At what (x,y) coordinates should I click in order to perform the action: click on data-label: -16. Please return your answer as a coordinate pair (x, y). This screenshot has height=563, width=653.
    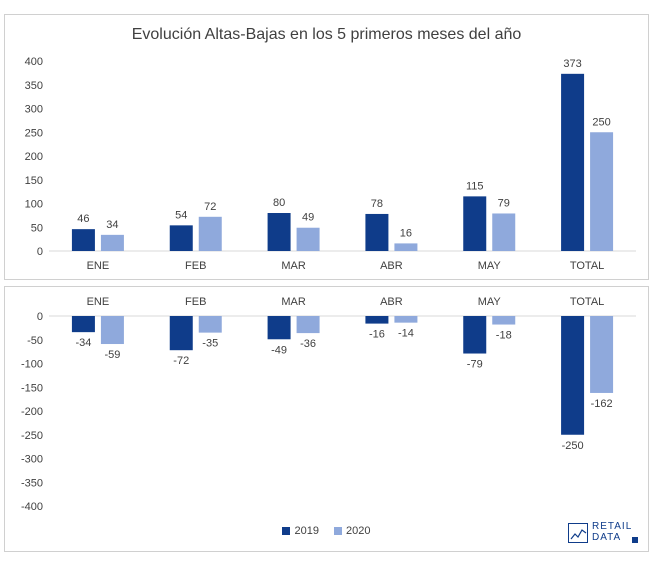
    Looking at the image, I should click on (377, 335).